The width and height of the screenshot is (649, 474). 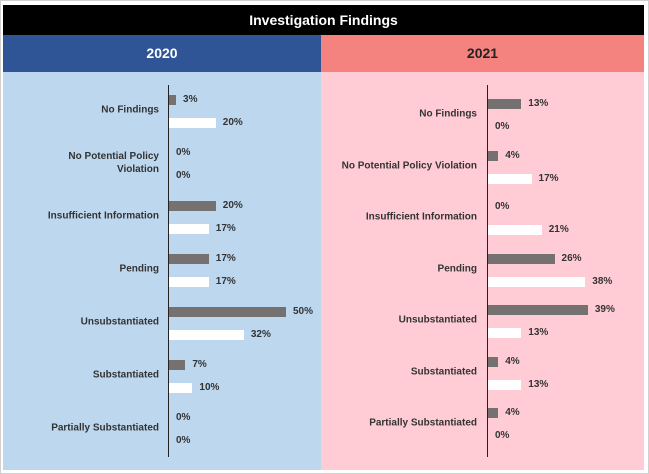 What do you see at coordinates (190, 99) in the screenshot?
I see `data-label: 3%` at bounding box center [190, 99].